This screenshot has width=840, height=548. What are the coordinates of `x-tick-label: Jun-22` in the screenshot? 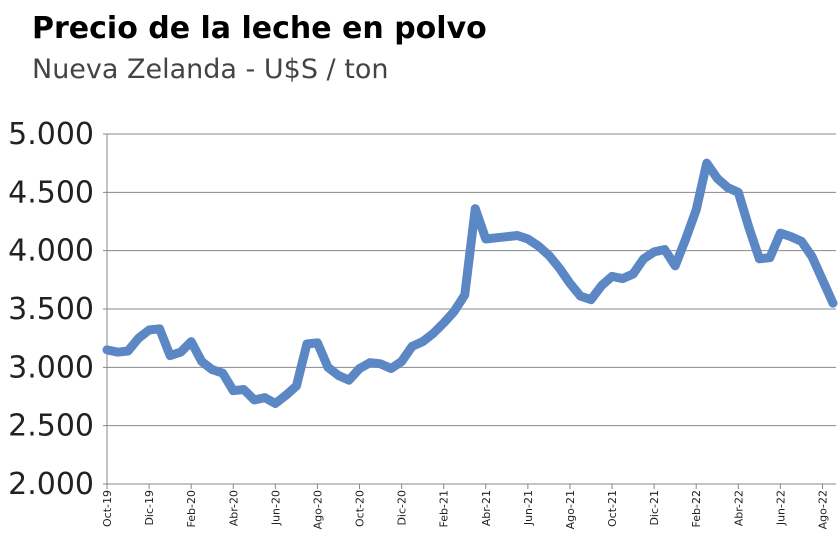 It's located at (780, 508).